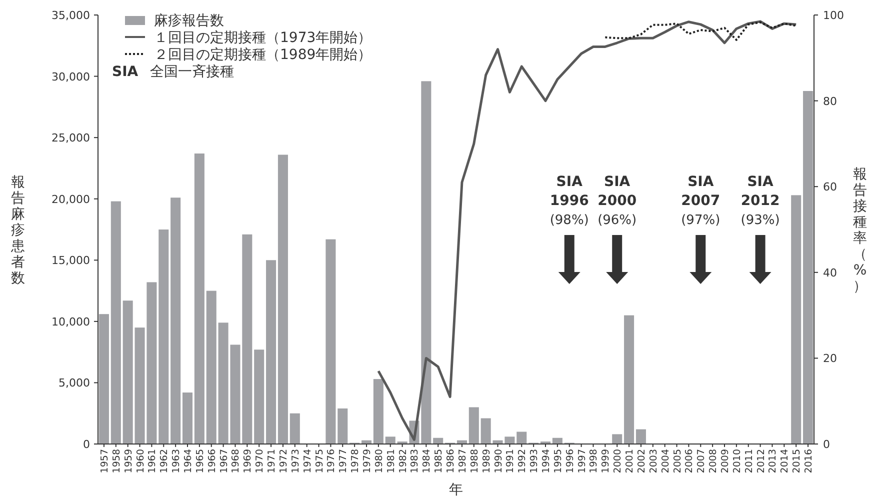 This screenshot has height=499, width=872. What do you see at coordinates (558, 461) in the screenshot?
I see `x-tick-label: 1995` at bounding box center [558, 461].